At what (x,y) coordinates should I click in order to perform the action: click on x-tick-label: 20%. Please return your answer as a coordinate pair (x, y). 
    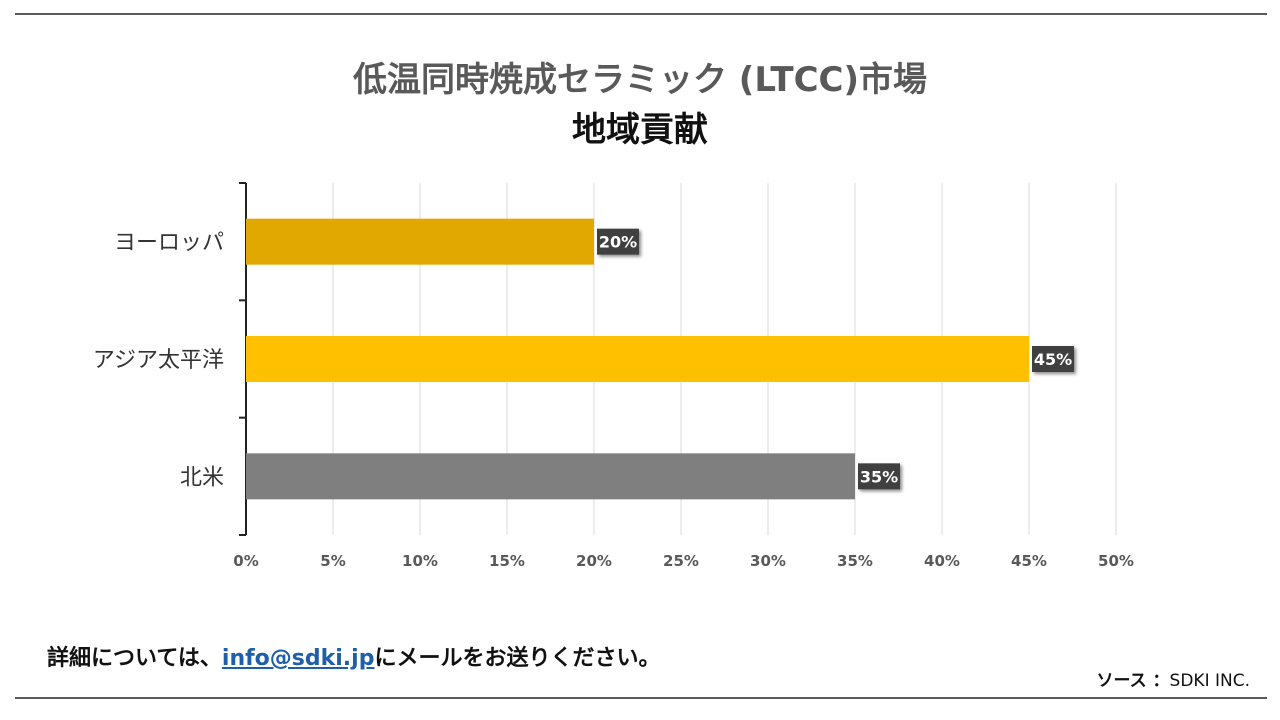
    Looking at the image, I should click on (594, 561).